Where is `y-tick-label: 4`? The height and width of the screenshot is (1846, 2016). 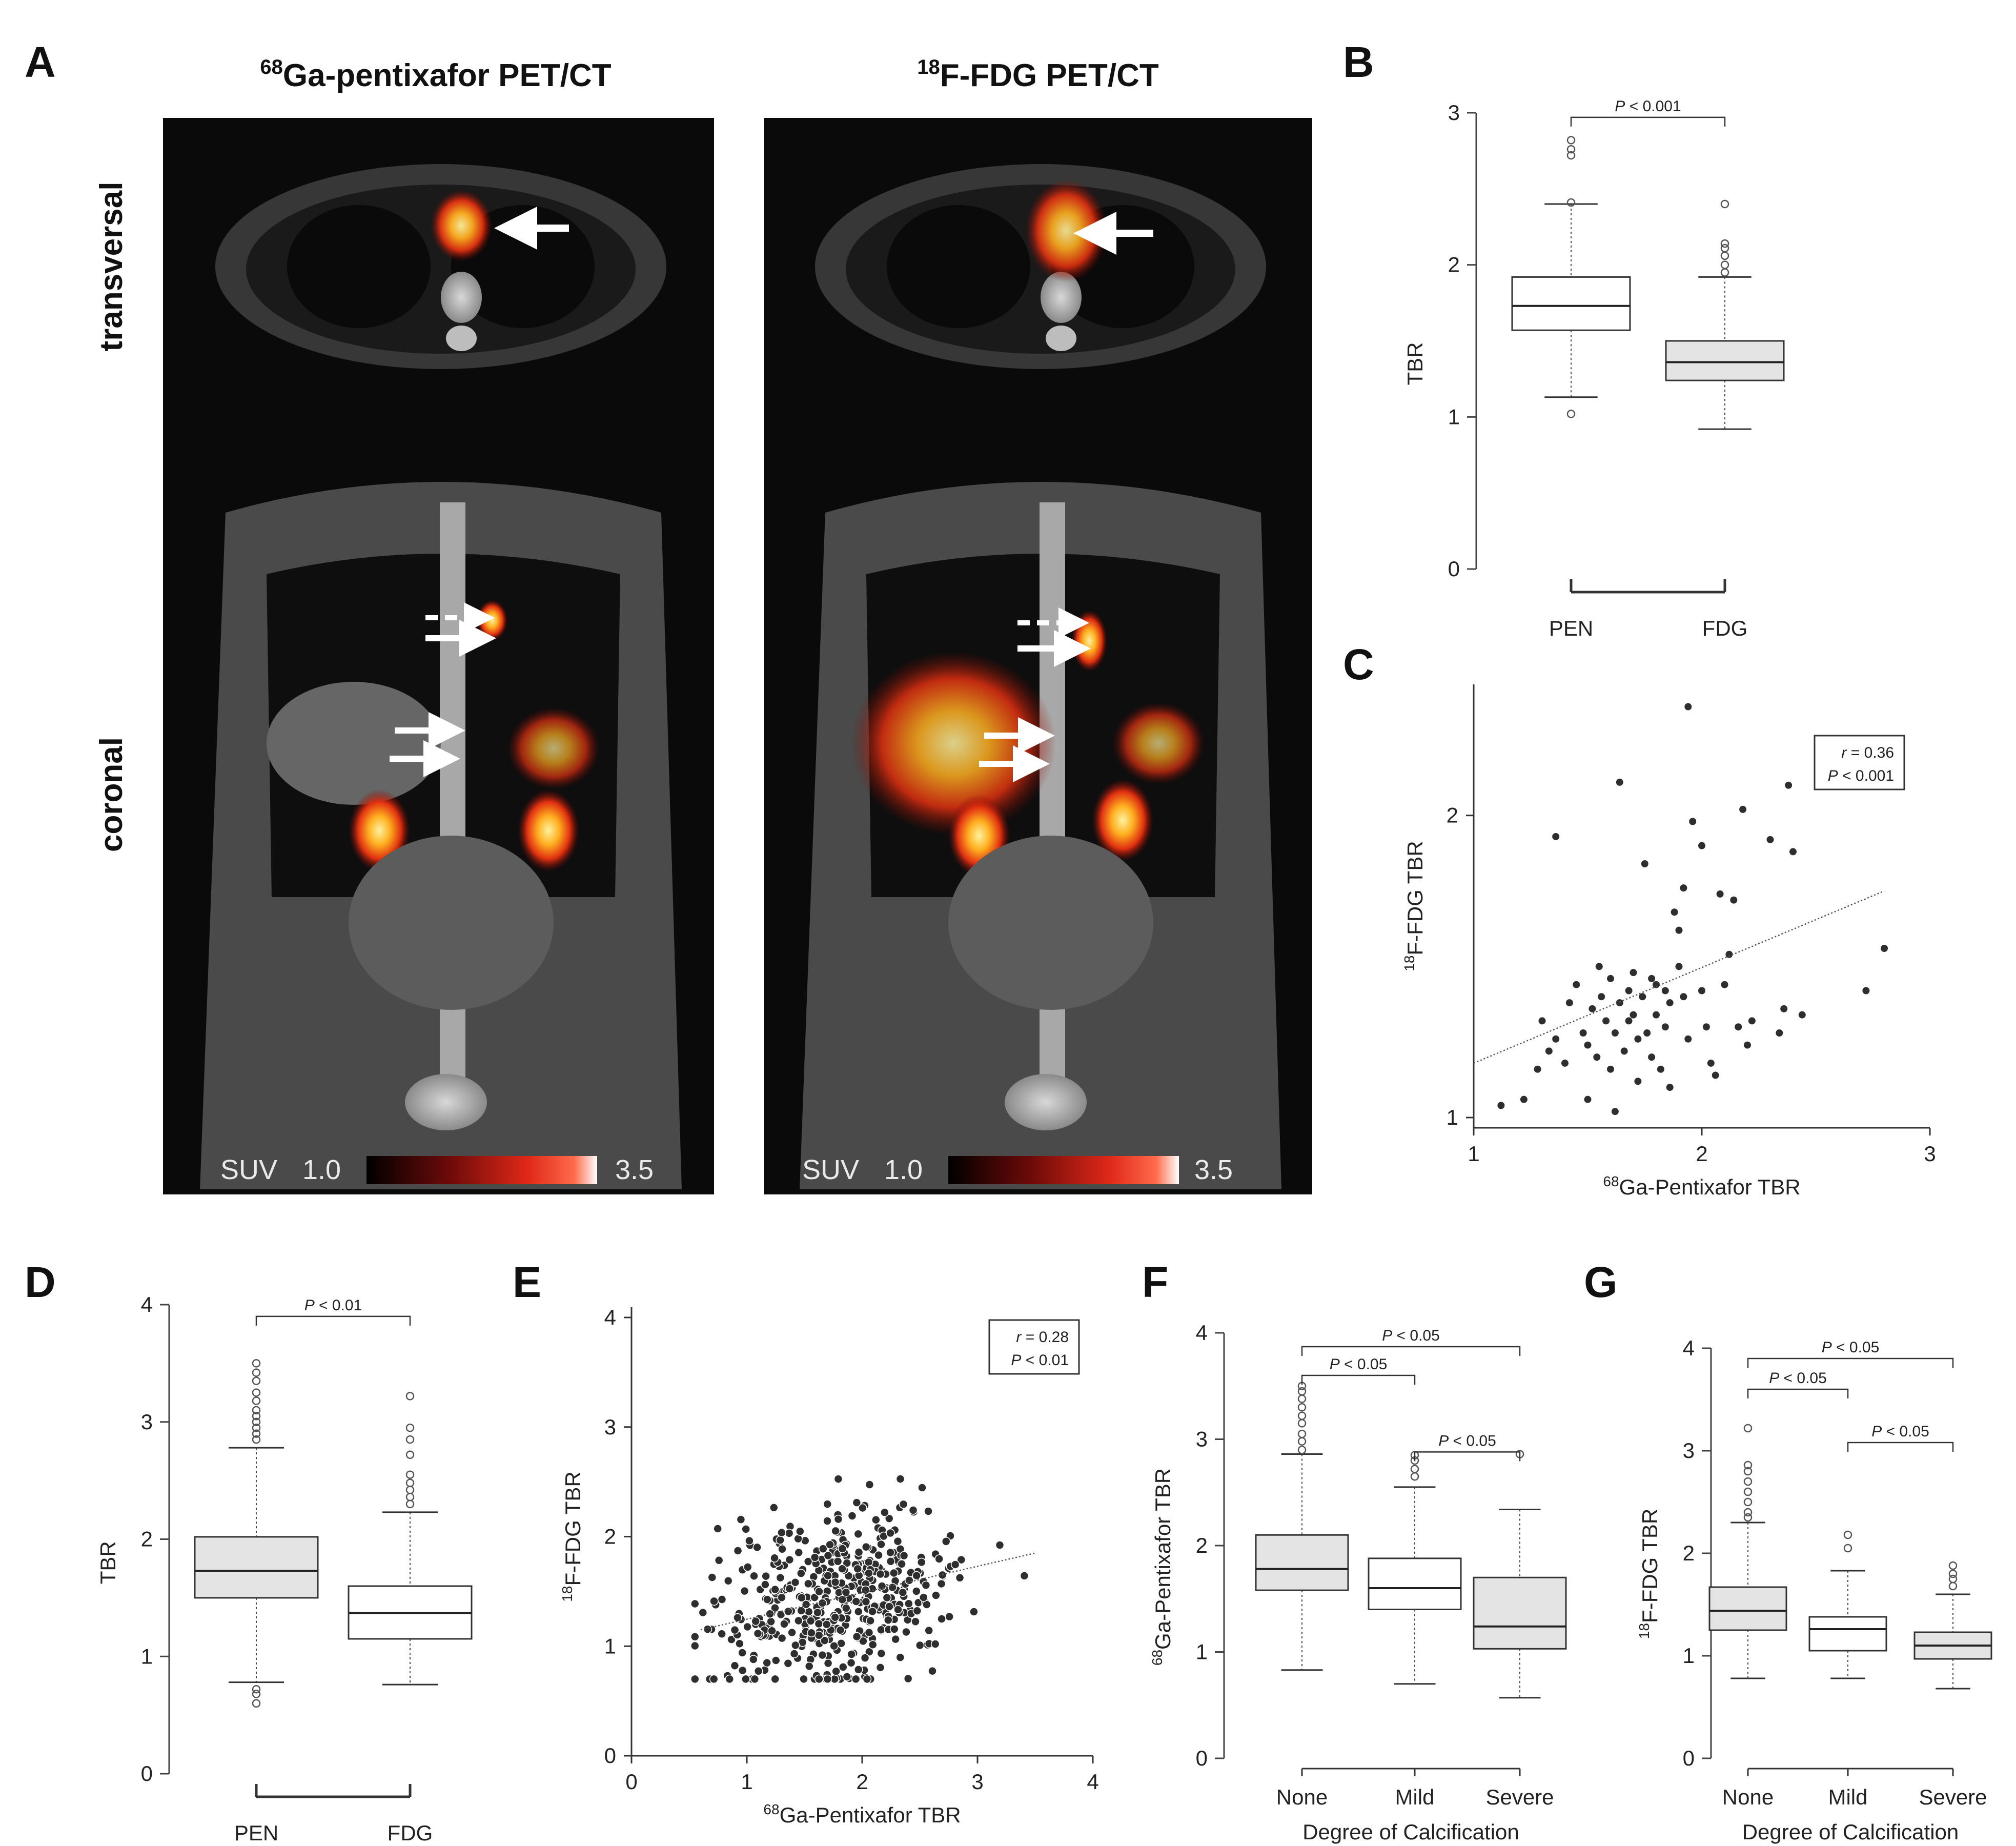 y-tick-label: 4 is located at coordinates (610, 1317).